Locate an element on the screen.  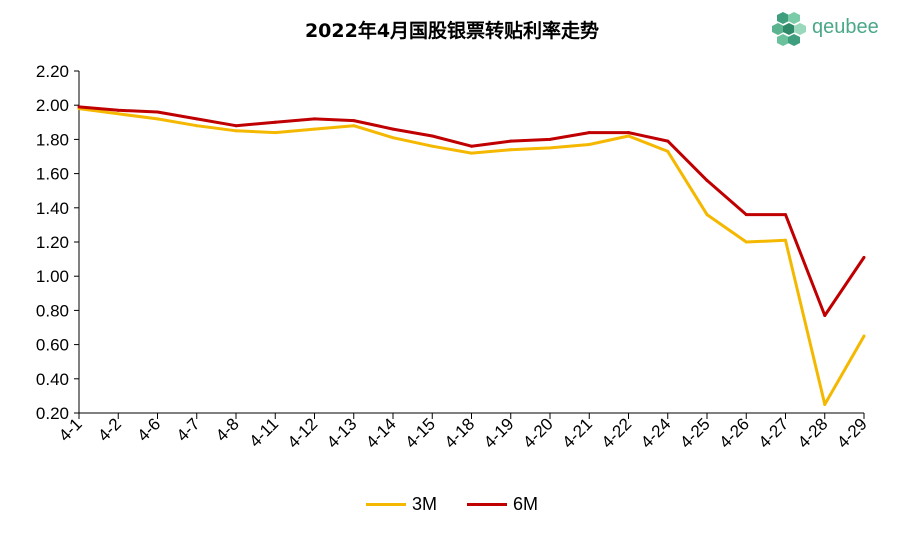
x-tick-label: 4-12 is located at coordinates (302, 432).